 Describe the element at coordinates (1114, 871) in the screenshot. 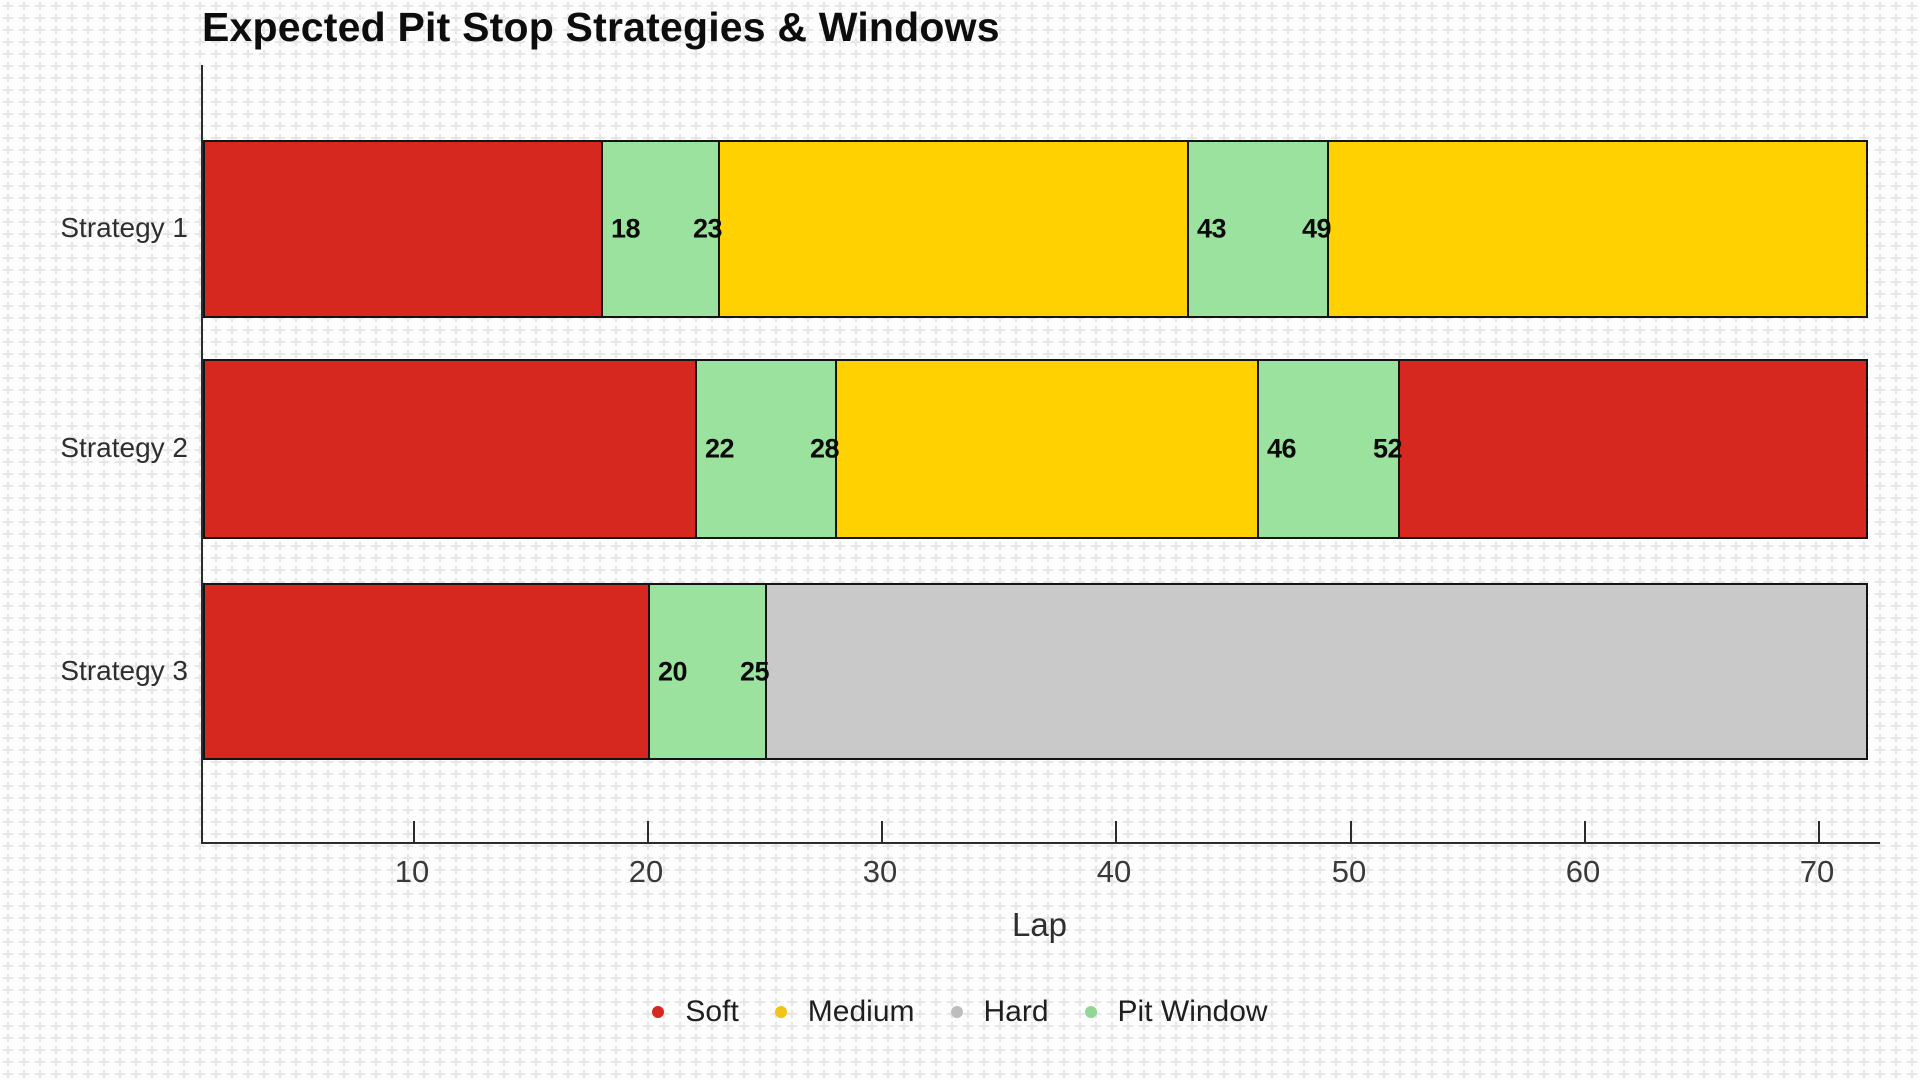

I see `x-tick-label: 40` at that location.